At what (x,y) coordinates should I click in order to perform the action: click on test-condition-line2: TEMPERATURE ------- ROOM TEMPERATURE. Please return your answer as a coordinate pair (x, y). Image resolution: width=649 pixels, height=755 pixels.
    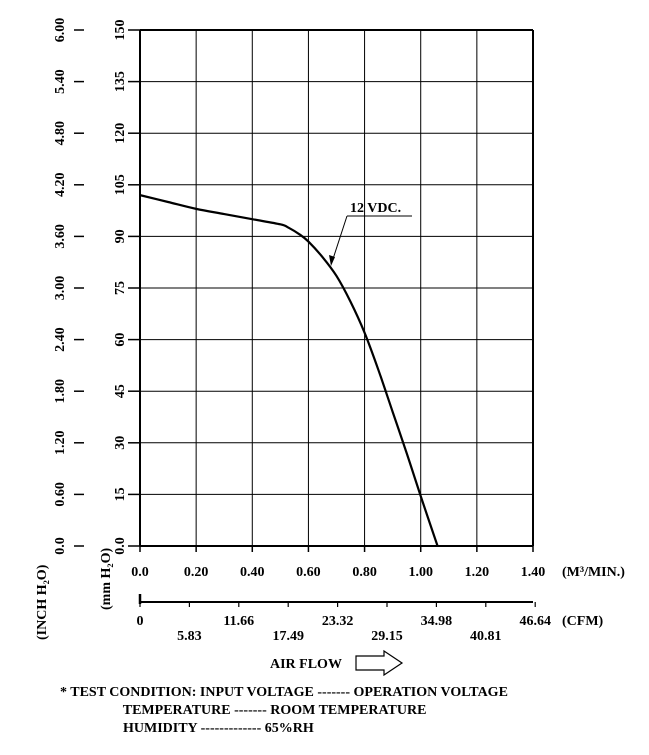
    Looking at the image, I should click on (243, 710).